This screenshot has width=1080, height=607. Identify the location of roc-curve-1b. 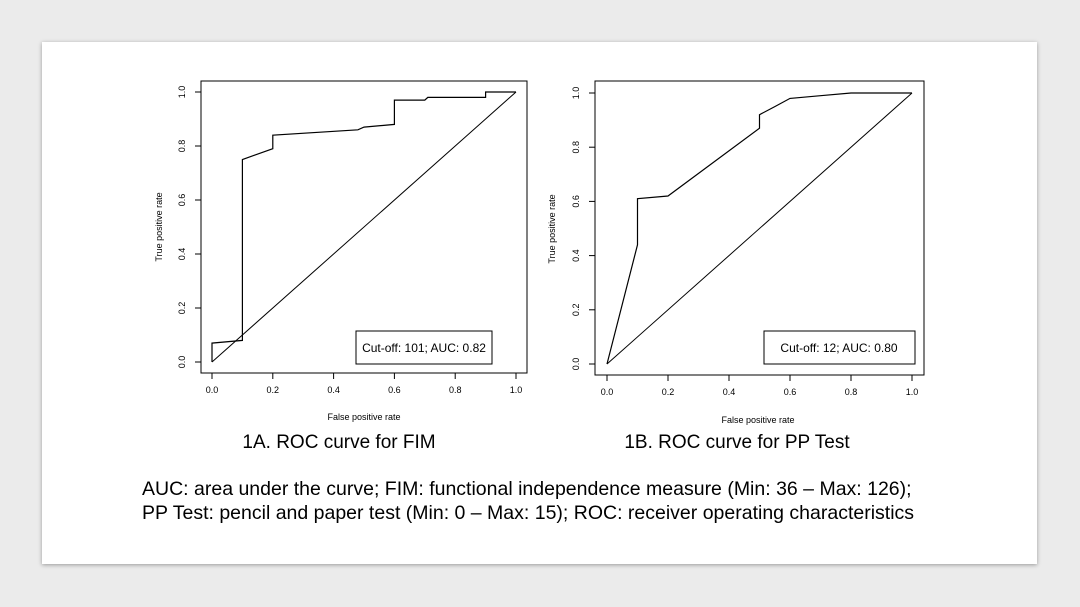
(759, 228).